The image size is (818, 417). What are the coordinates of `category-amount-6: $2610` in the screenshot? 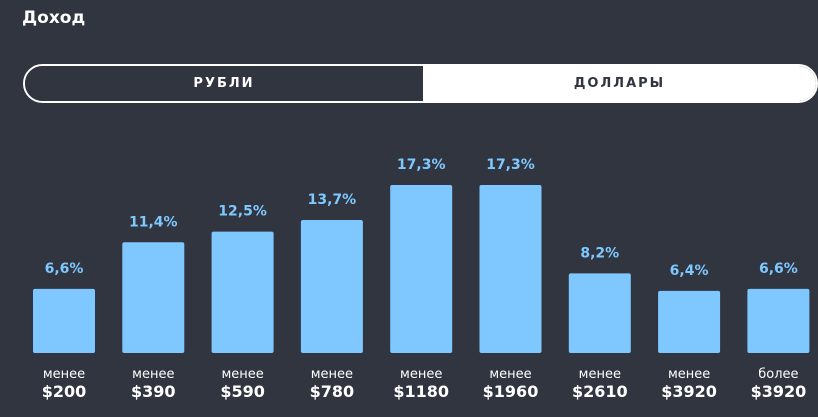 It's located at (600, 391).